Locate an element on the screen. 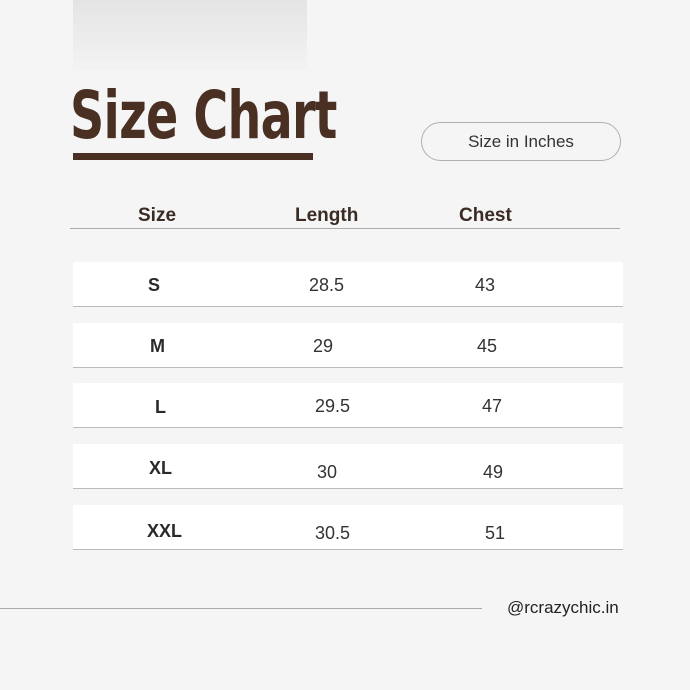 The height and width of the screenshot is (690, 690). chest-cell: 49 is located at coordinates (493, 472).